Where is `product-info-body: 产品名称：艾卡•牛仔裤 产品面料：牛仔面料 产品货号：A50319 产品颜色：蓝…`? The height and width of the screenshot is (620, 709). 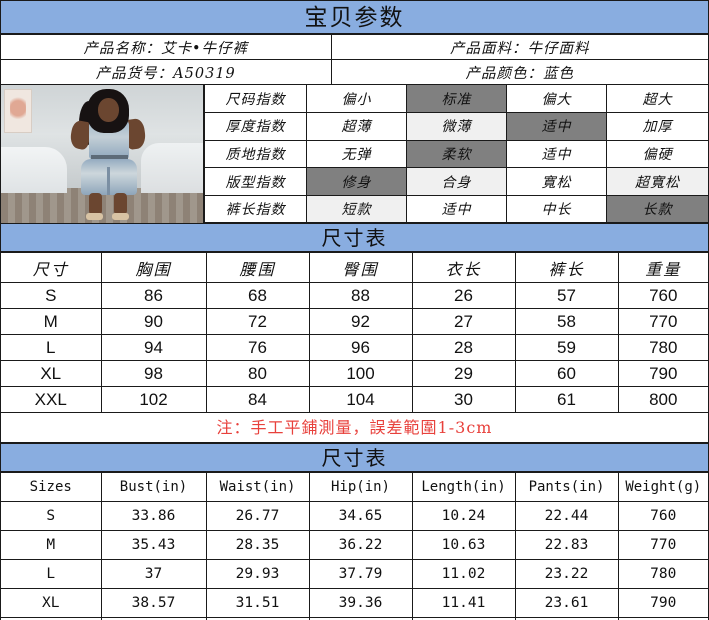
product-info-body: 产品名称：艾卡•牛仔裤 产品面料：牛仔面料 产品货号：A50319 产品颜色：蓝… is located at coordinates (354, 59).